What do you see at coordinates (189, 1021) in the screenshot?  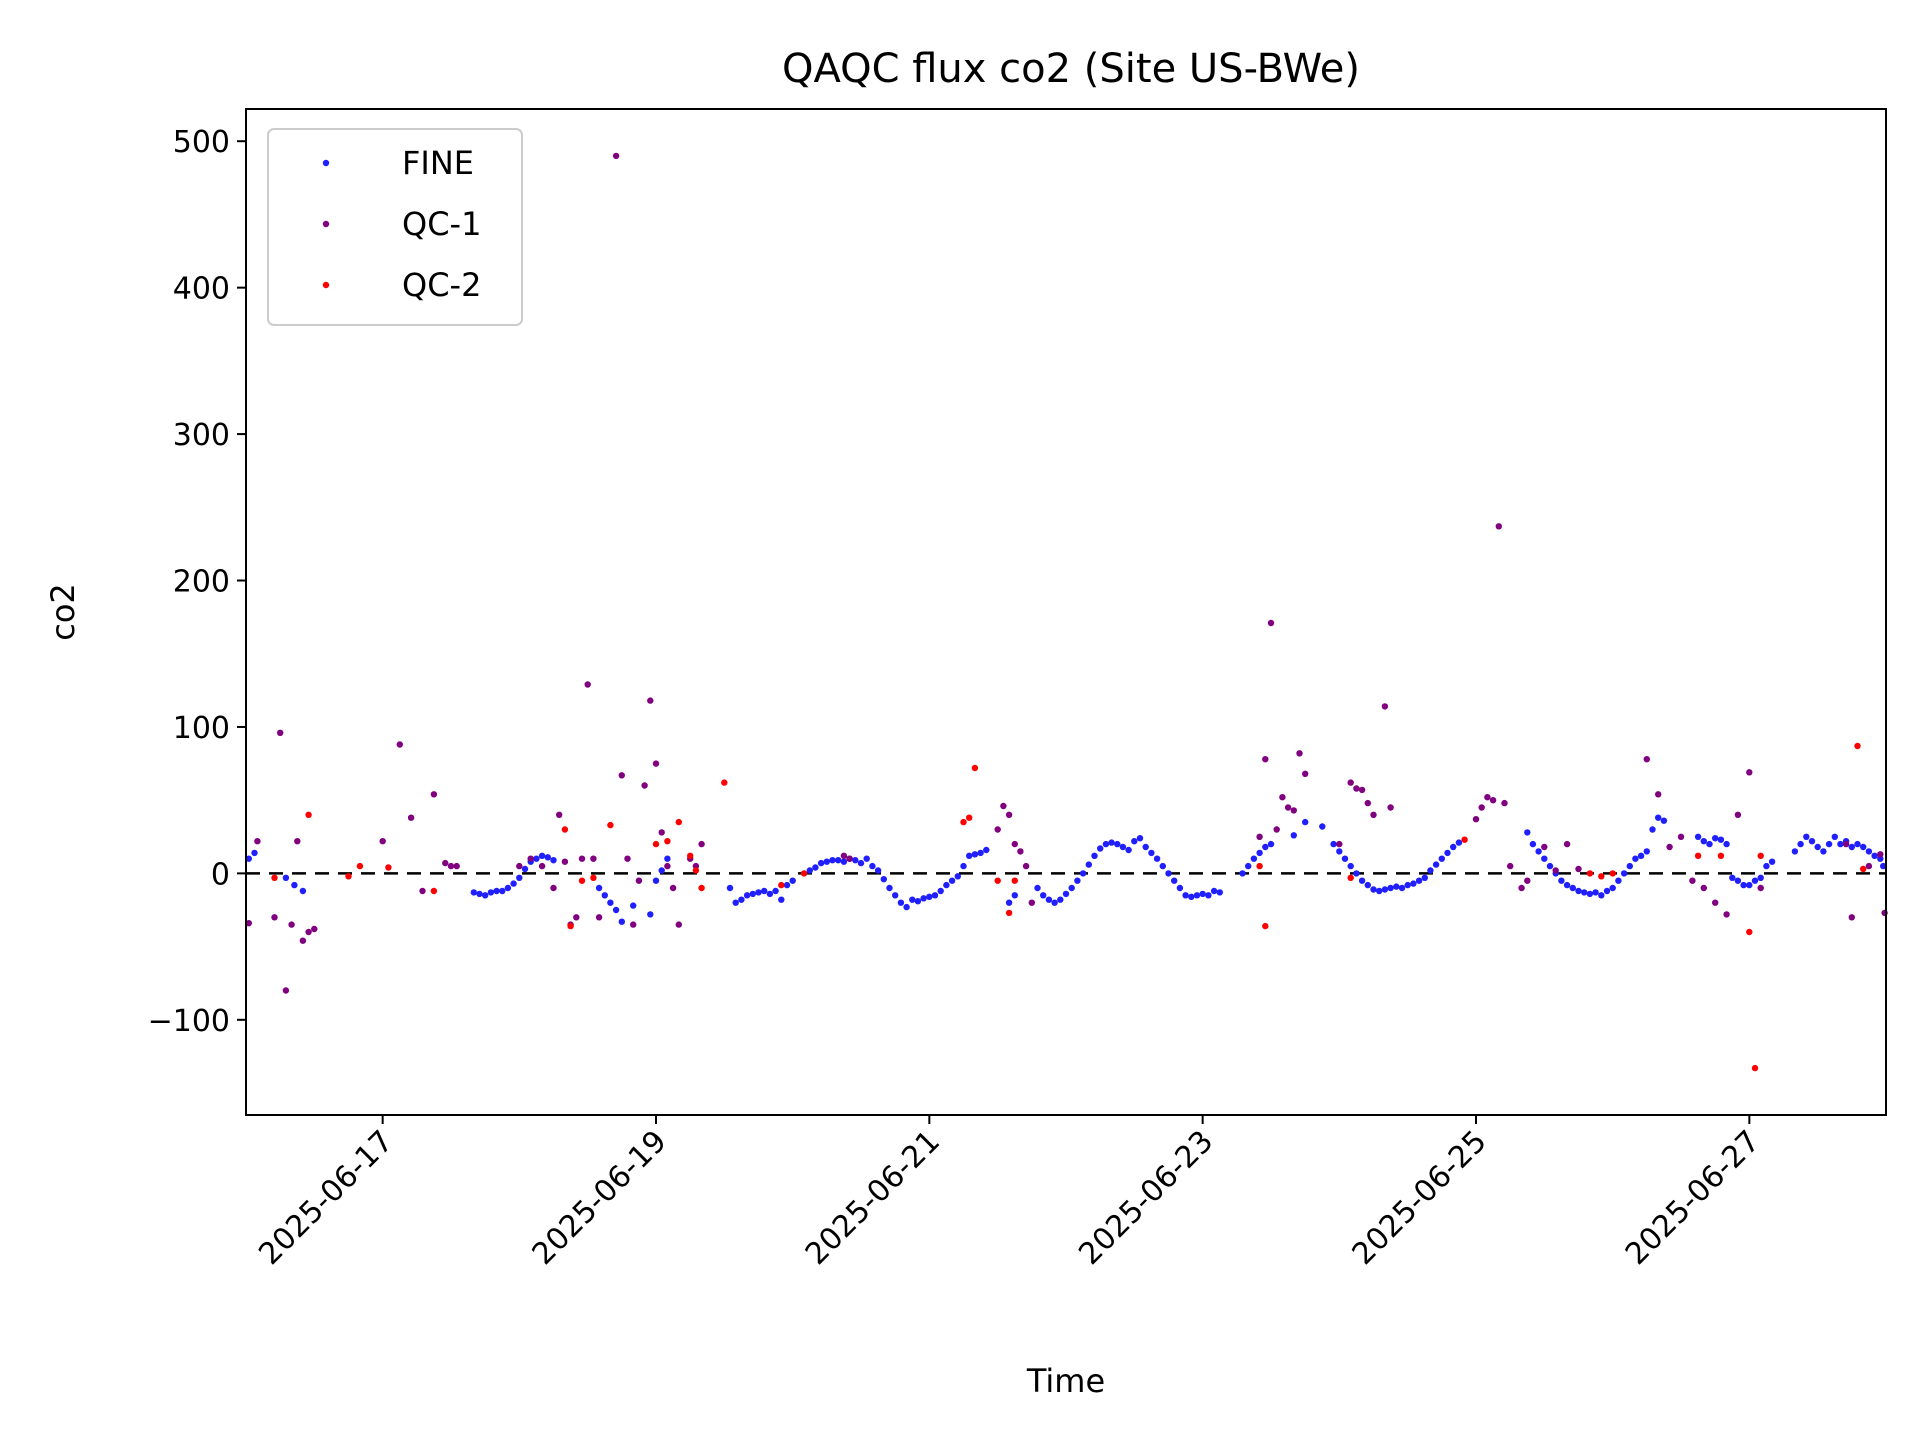 I see `y-tick-label: −100` at bounding box center [189, 1021].